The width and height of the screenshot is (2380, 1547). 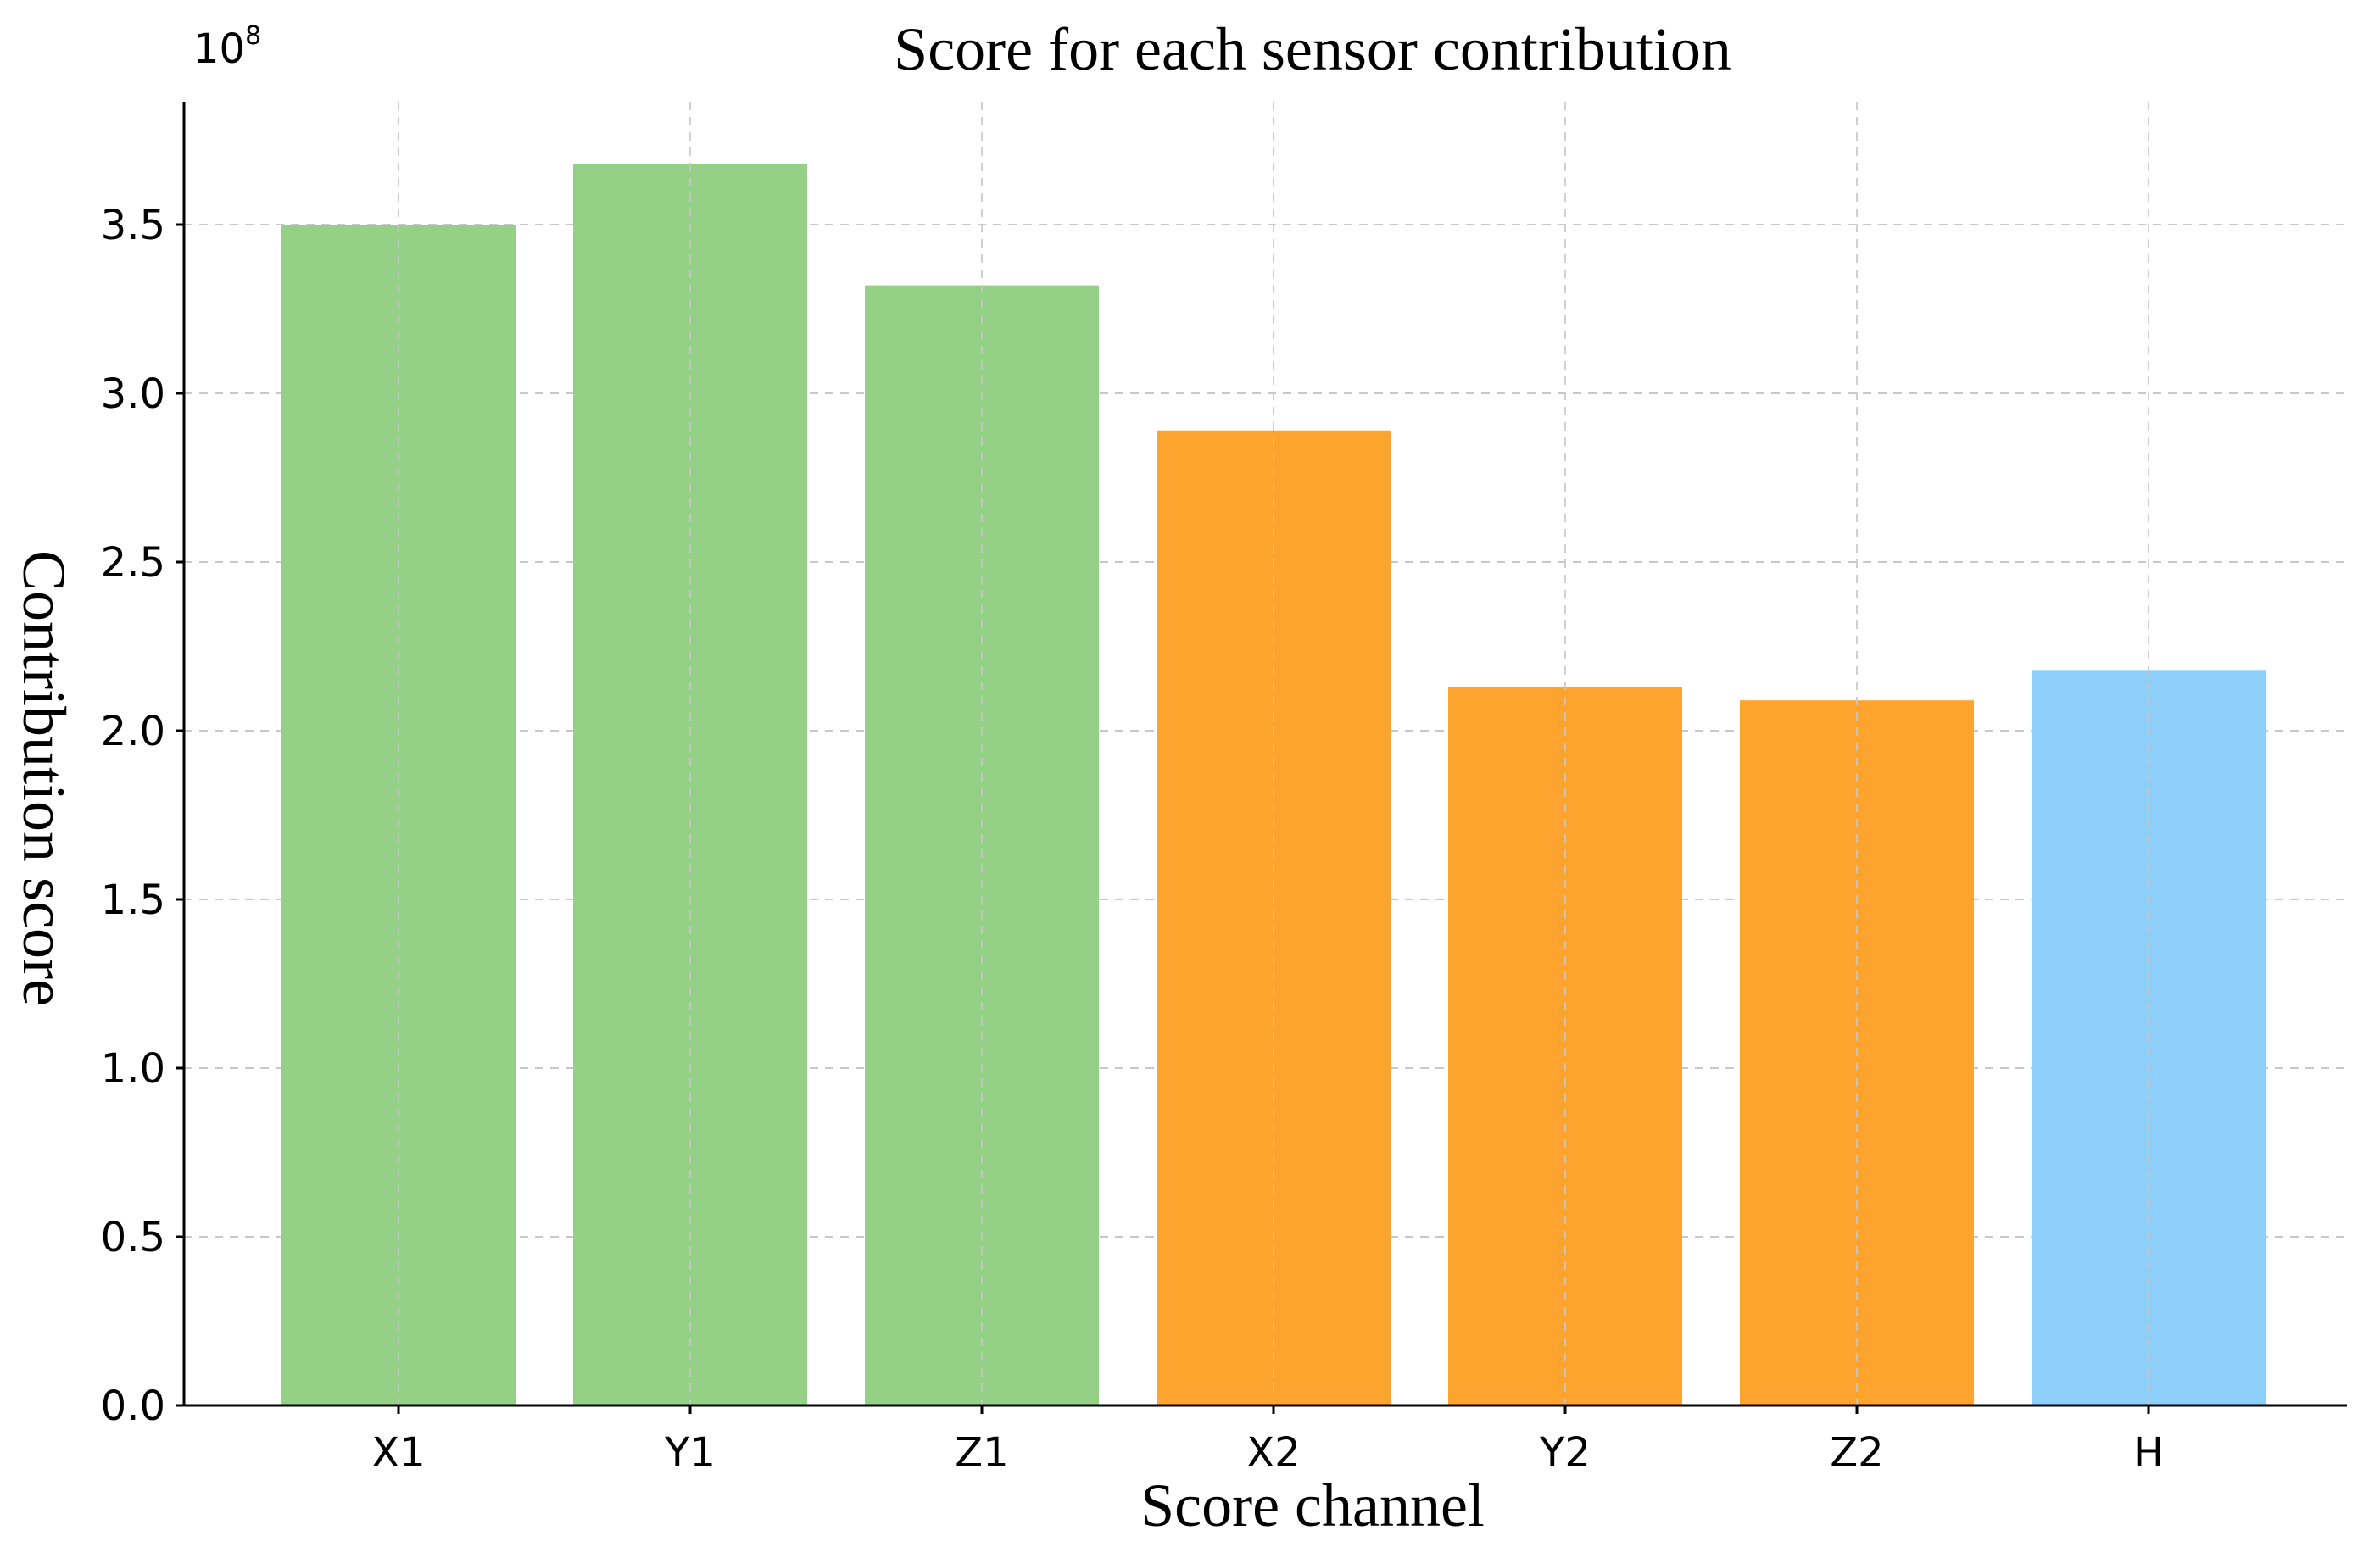 What do you see at coordinates (133, 225) in the screenshot?
I see `y-tick-label: 3.5` at bounding box center [133, 225].